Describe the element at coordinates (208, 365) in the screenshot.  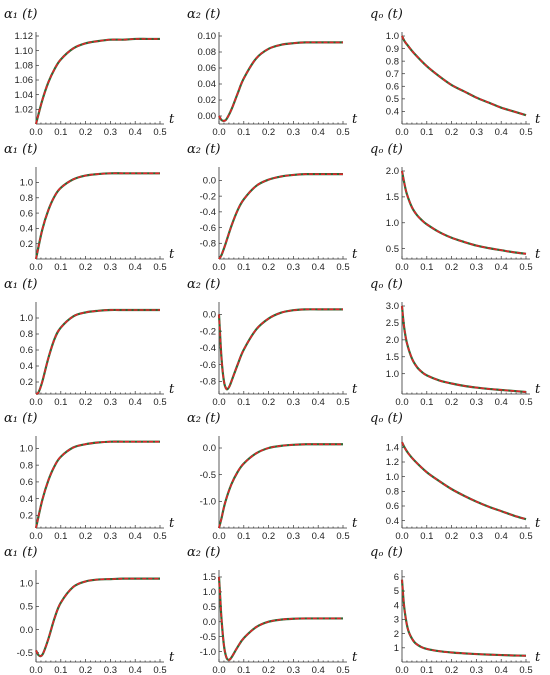
I see `y-tick-label: -0.6` at that location.